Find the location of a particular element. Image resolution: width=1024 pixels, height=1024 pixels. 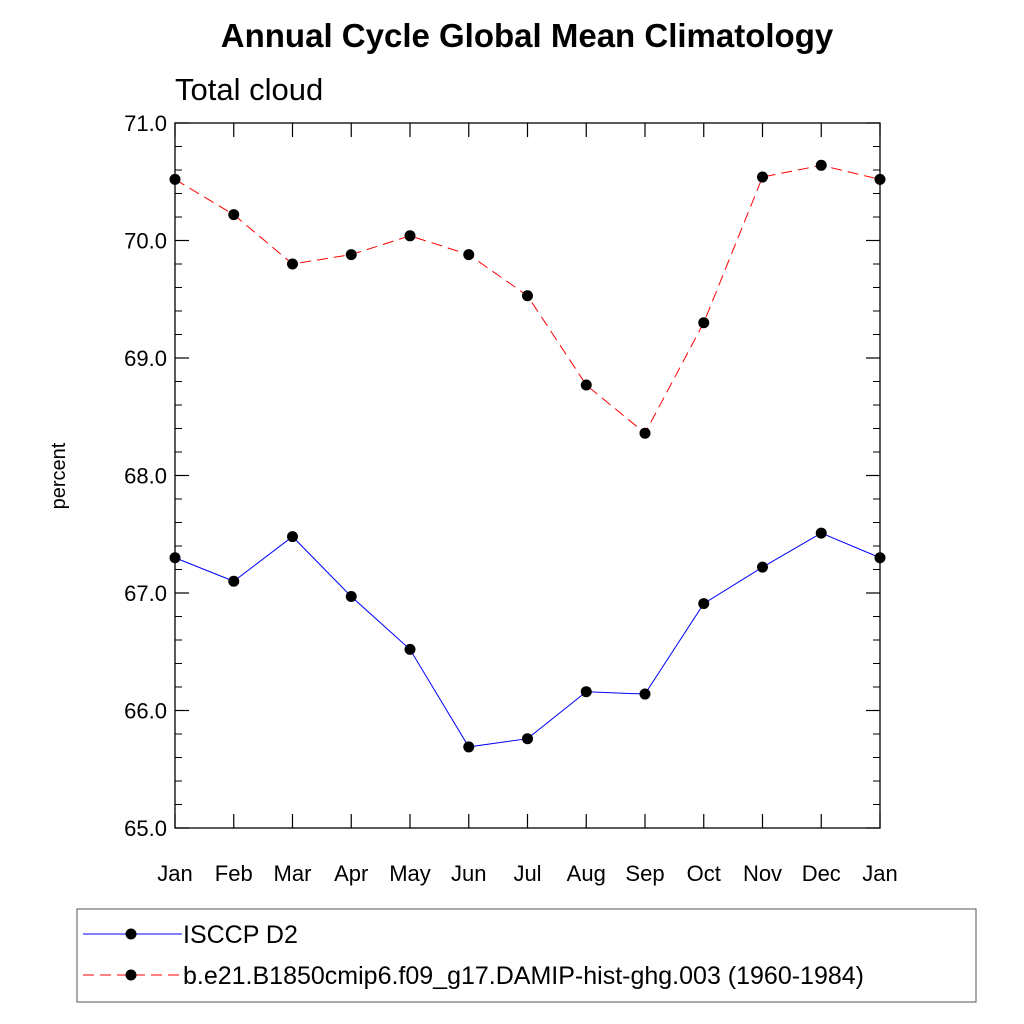

x-tick-label: Nov is located at coordinates (762, 873).